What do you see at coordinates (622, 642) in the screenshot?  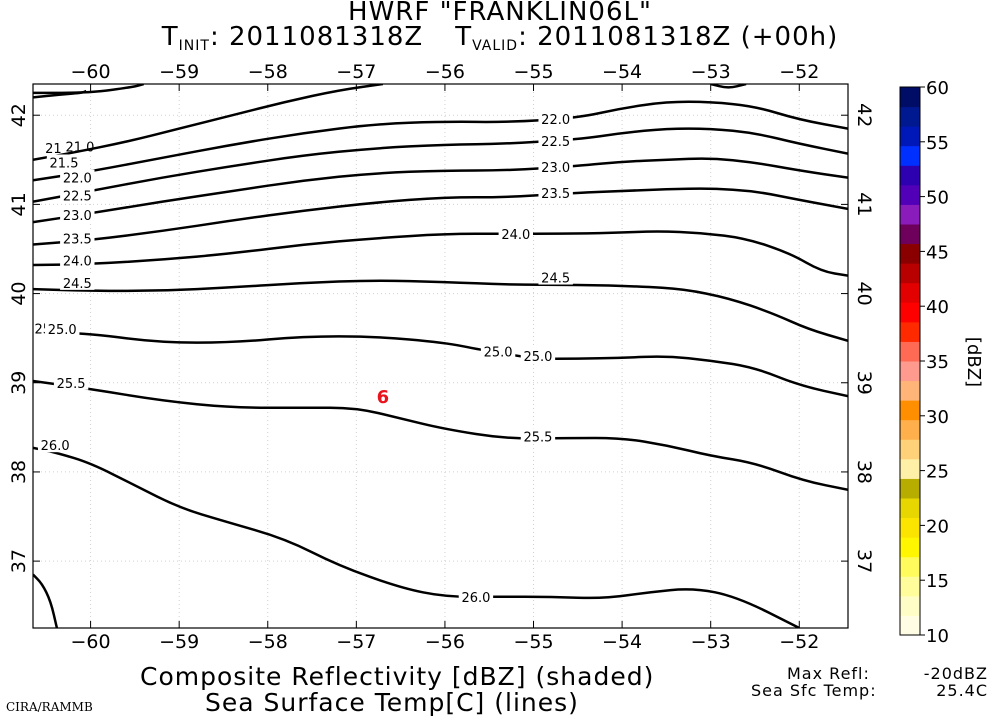 I see `x-tick-label-bottom: −54` at bounding box center [622, 642].